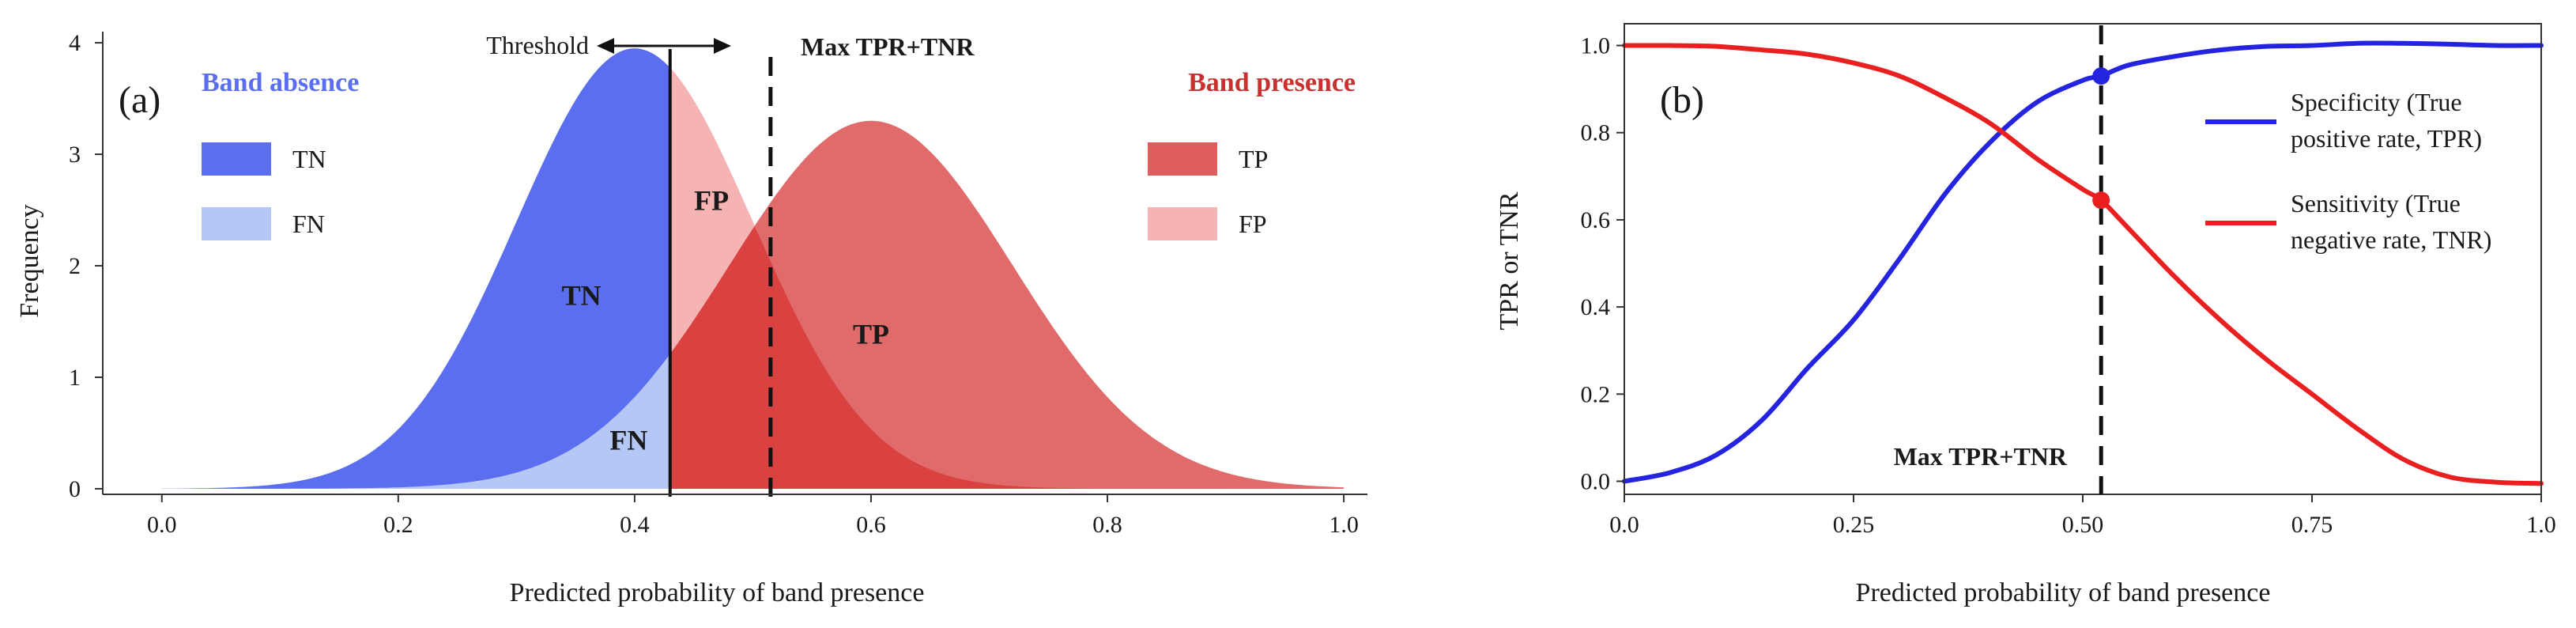  I want to click on panel-a-region-labels: TN FN FP TP, so click(725, 320).